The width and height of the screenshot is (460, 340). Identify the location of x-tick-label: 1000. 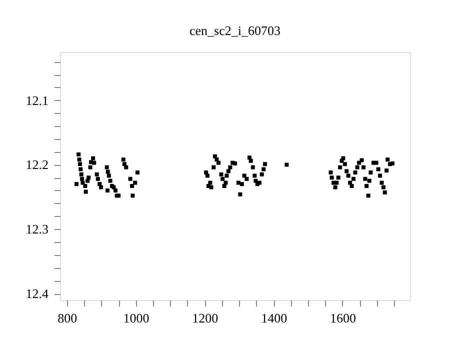
(136, 318).